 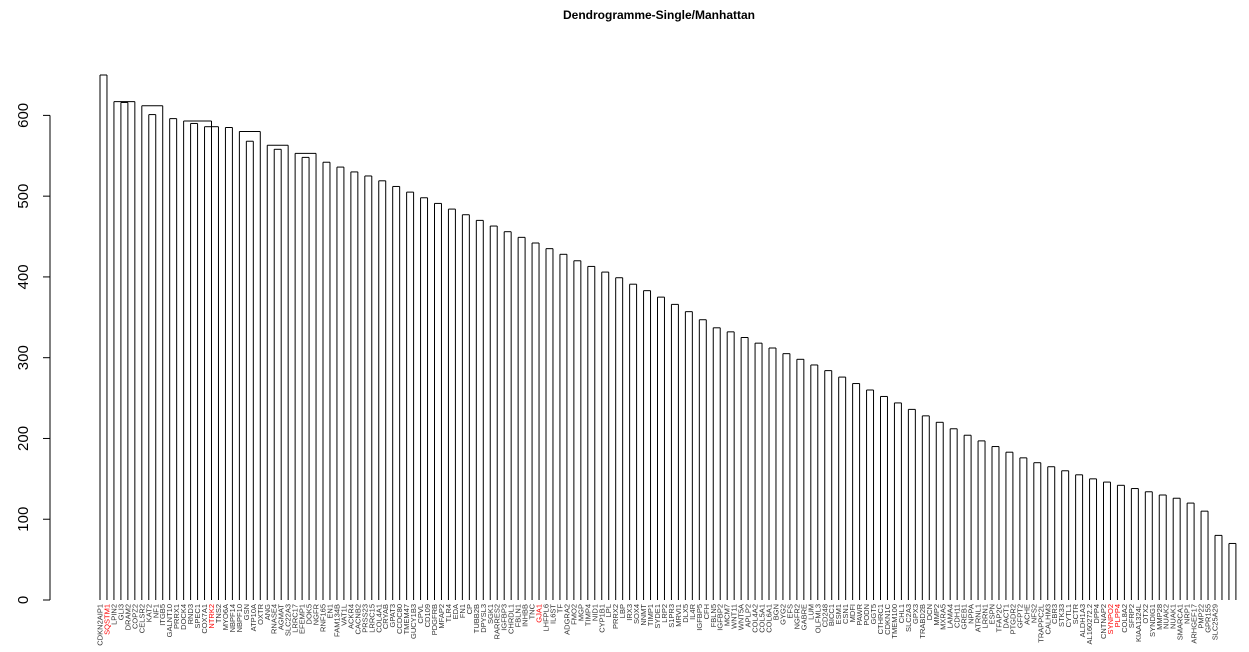 I want to click on leaf-label: GALNT10, so click(x=169, y=620).